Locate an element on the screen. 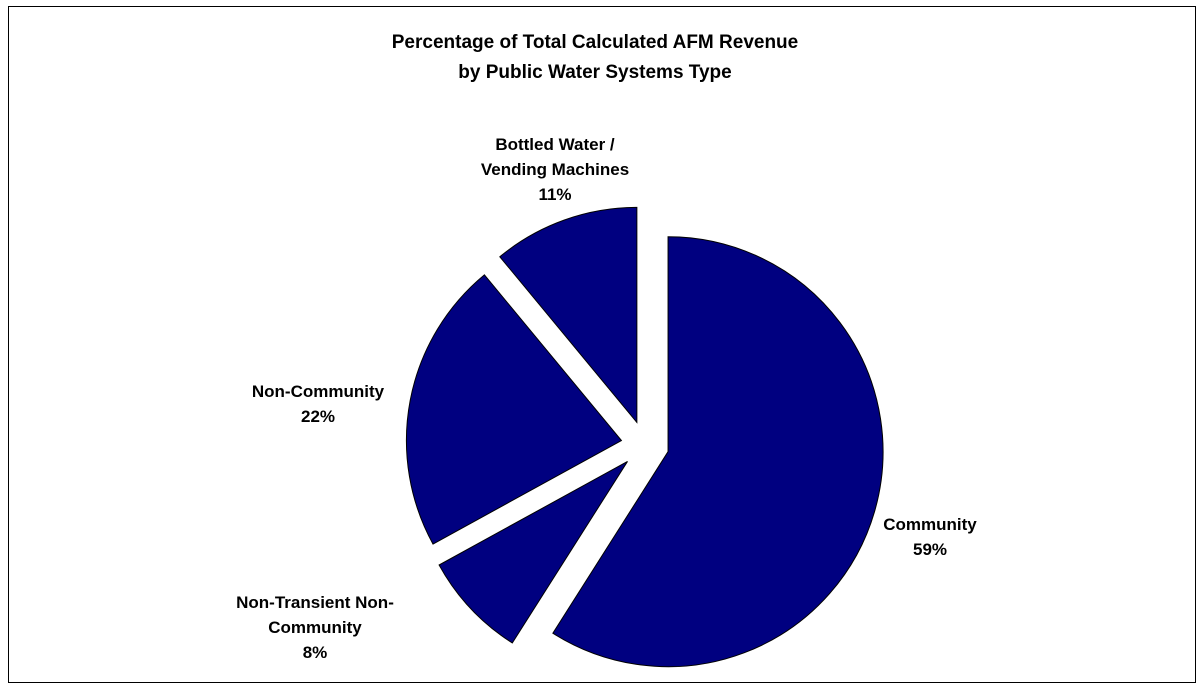 The image size is (1204, 689). slice-label-1: Non-Transient Non- Community 8% is located at coordinates (315, 627).